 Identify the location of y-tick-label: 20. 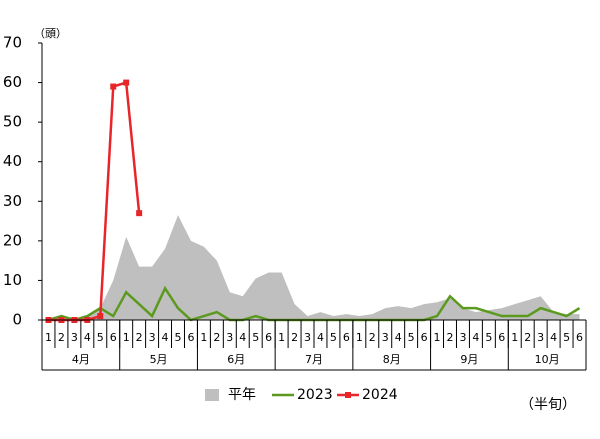
(12, 240).